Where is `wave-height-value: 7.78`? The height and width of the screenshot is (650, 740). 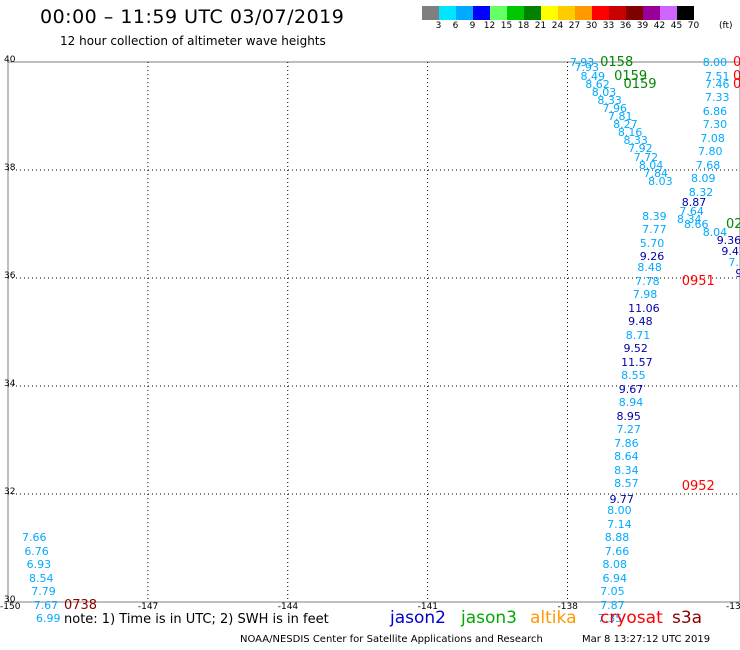
wave-height-value: 7.78 is located at coordinates (647, 281).